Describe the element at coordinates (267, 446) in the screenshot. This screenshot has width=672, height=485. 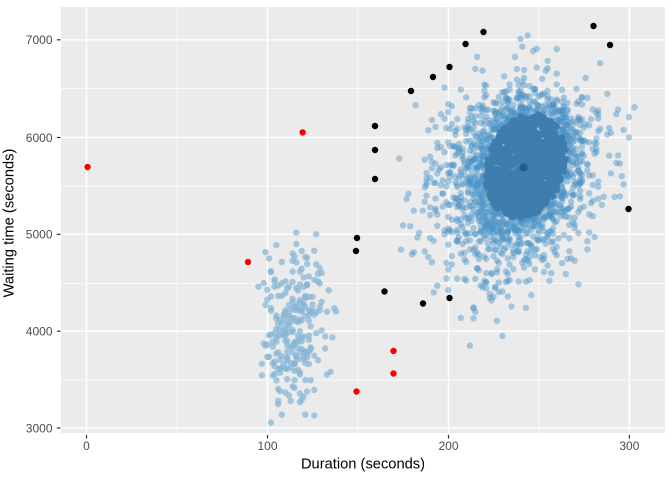
I see `svg-text: 100` at that location.